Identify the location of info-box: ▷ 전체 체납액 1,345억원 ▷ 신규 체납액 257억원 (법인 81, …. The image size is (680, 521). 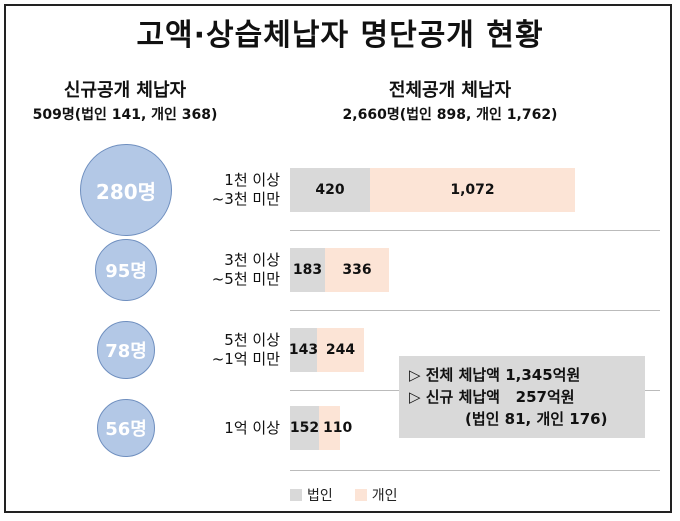
(522, 397).